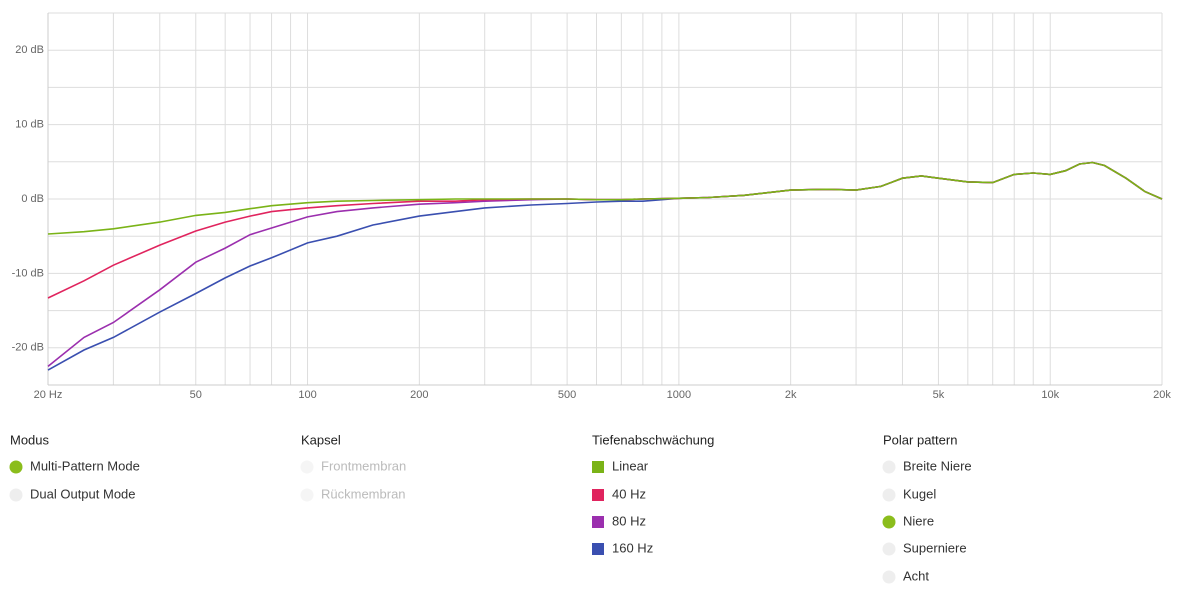  I want to click on x-tick-label: 10k, so click(1050, 395).